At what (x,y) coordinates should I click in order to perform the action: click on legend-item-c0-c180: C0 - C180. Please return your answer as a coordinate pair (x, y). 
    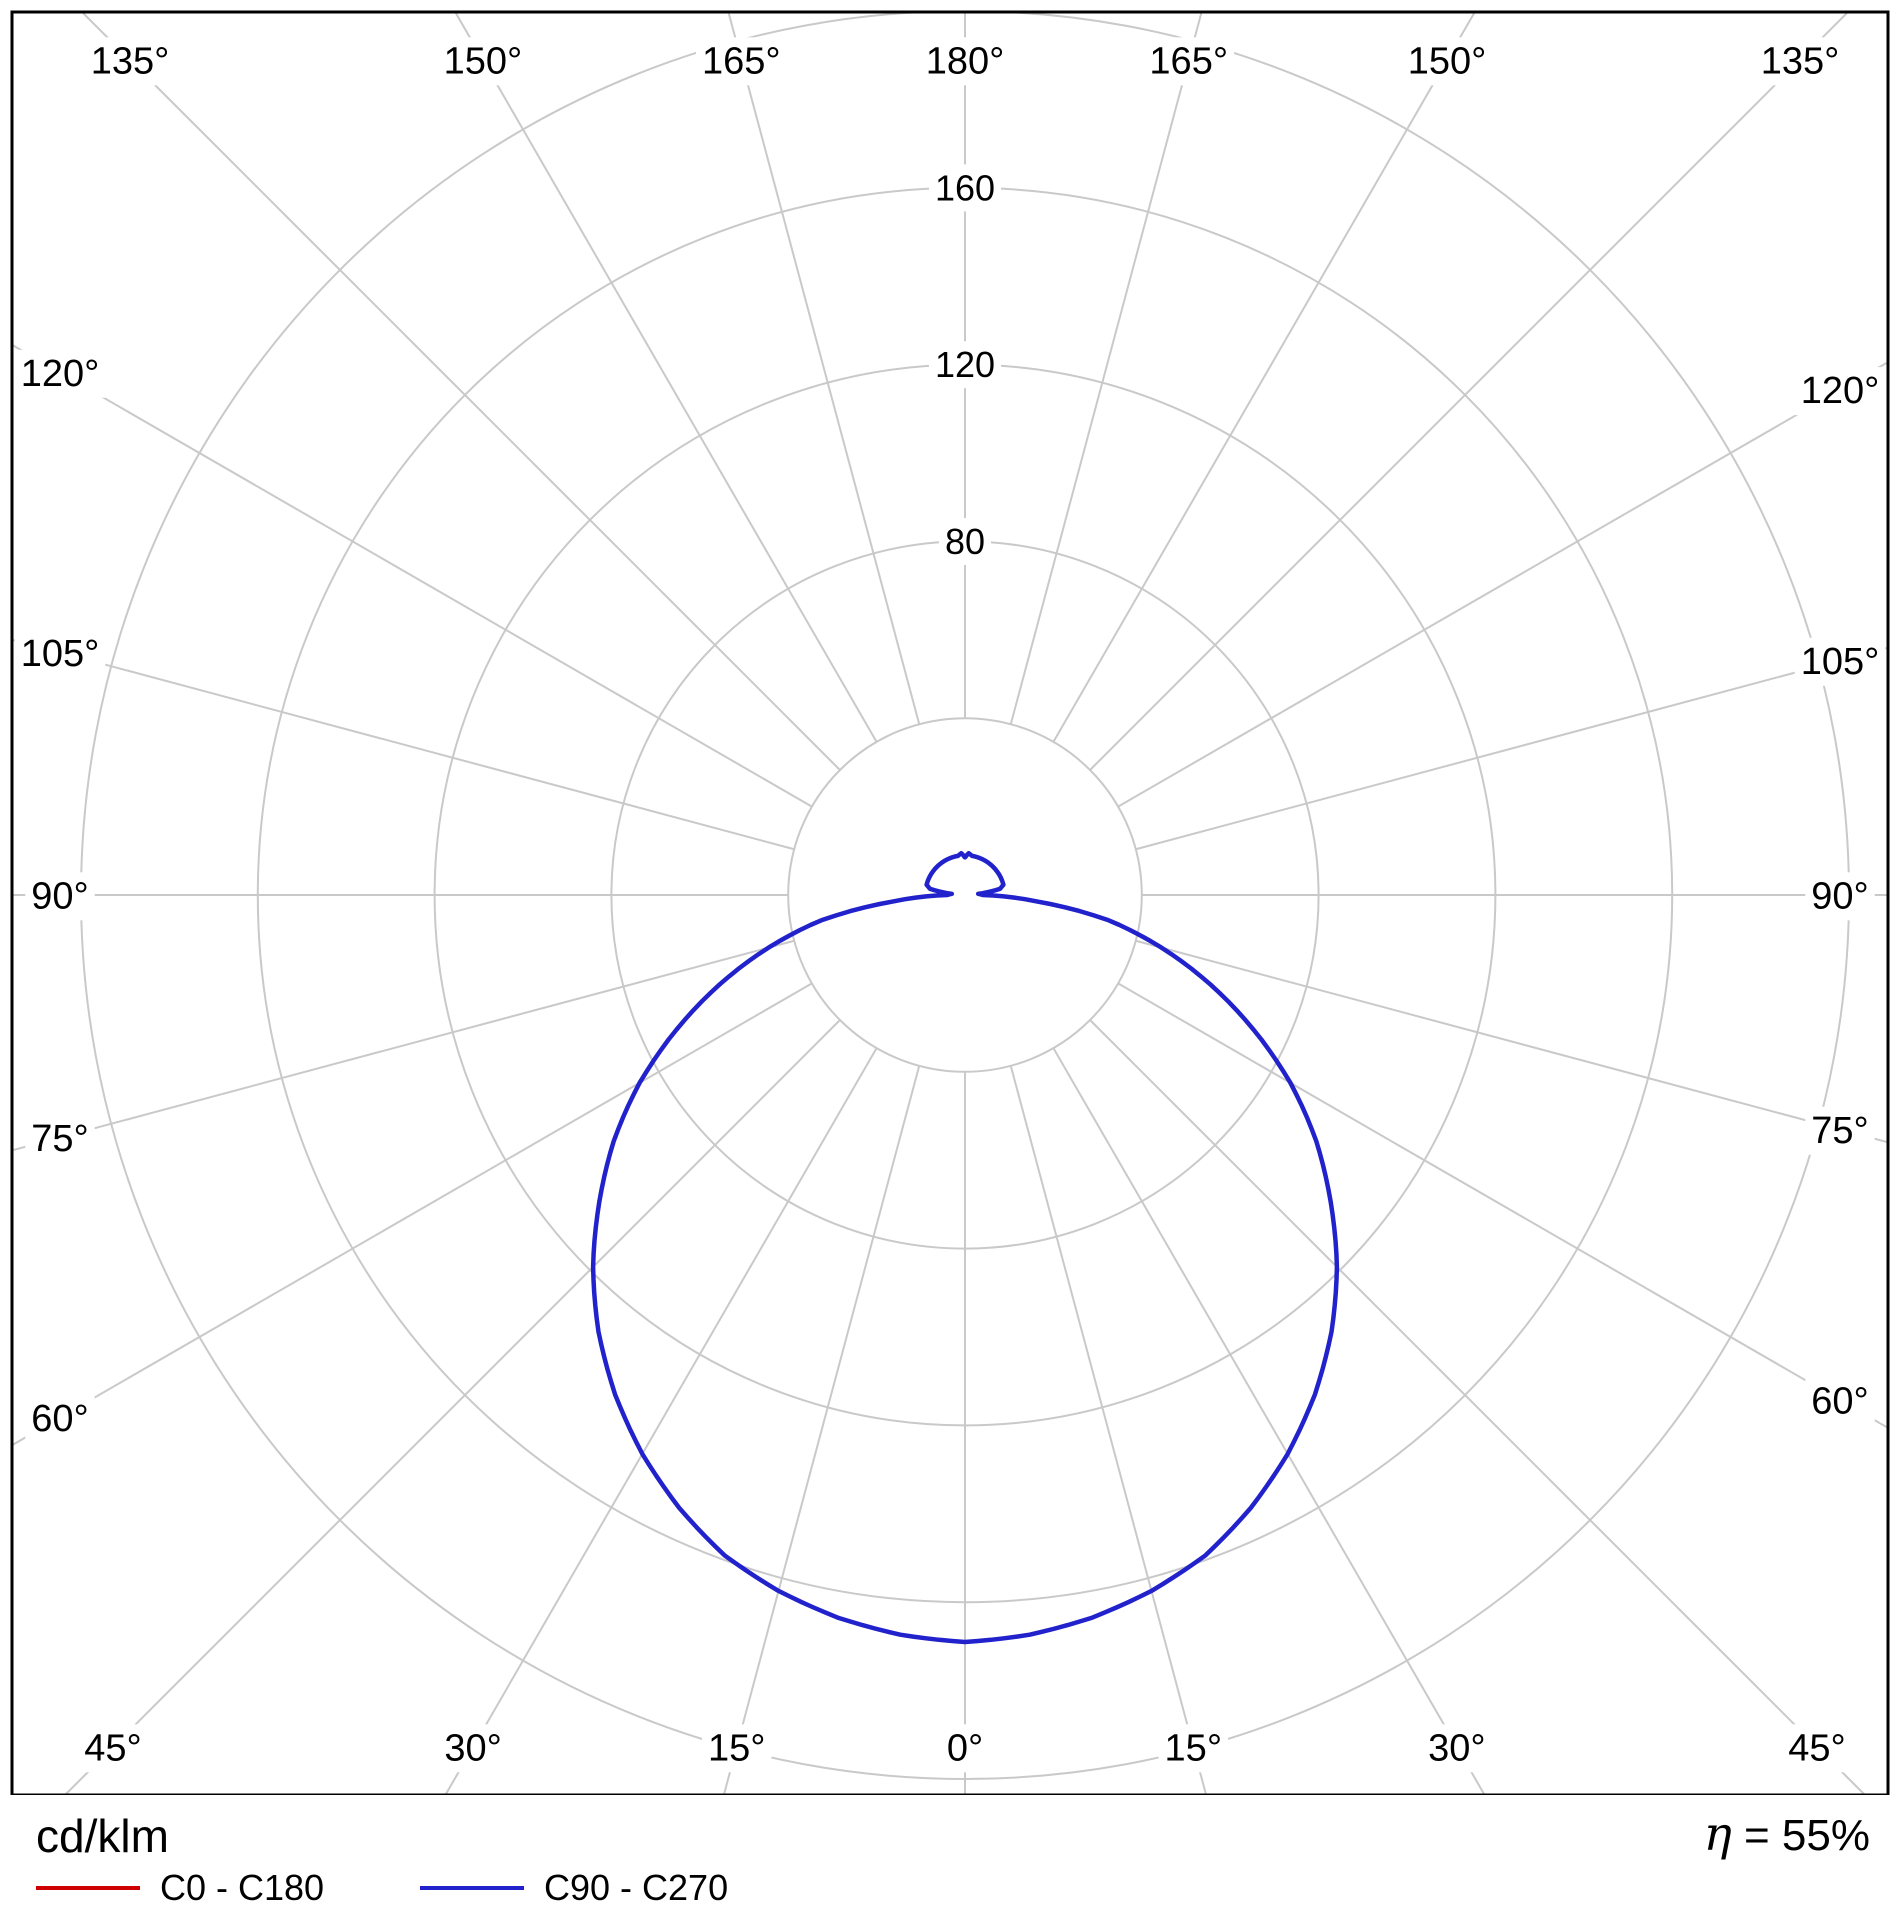
    Looking at the image, I should click on (180, 1888).